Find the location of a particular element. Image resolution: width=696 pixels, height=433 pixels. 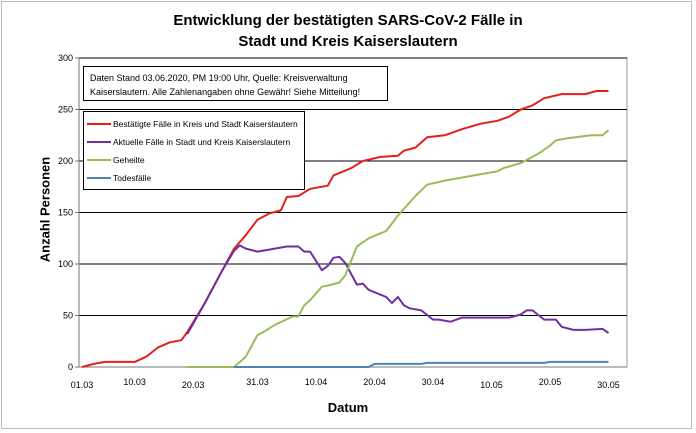

legend-item: Geheilte is located at coordinates (195, 160).